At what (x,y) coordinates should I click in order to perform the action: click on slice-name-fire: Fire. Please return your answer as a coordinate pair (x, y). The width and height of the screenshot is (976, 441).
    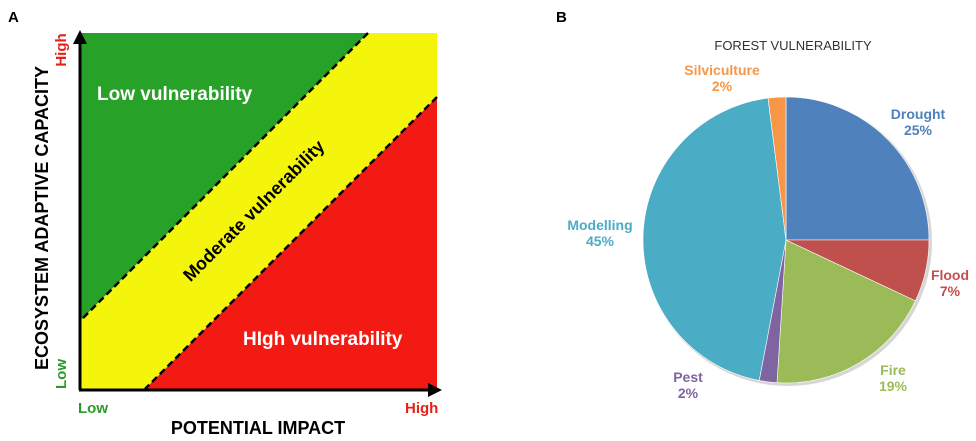
    Looking at the image, I should click on (893, 370).